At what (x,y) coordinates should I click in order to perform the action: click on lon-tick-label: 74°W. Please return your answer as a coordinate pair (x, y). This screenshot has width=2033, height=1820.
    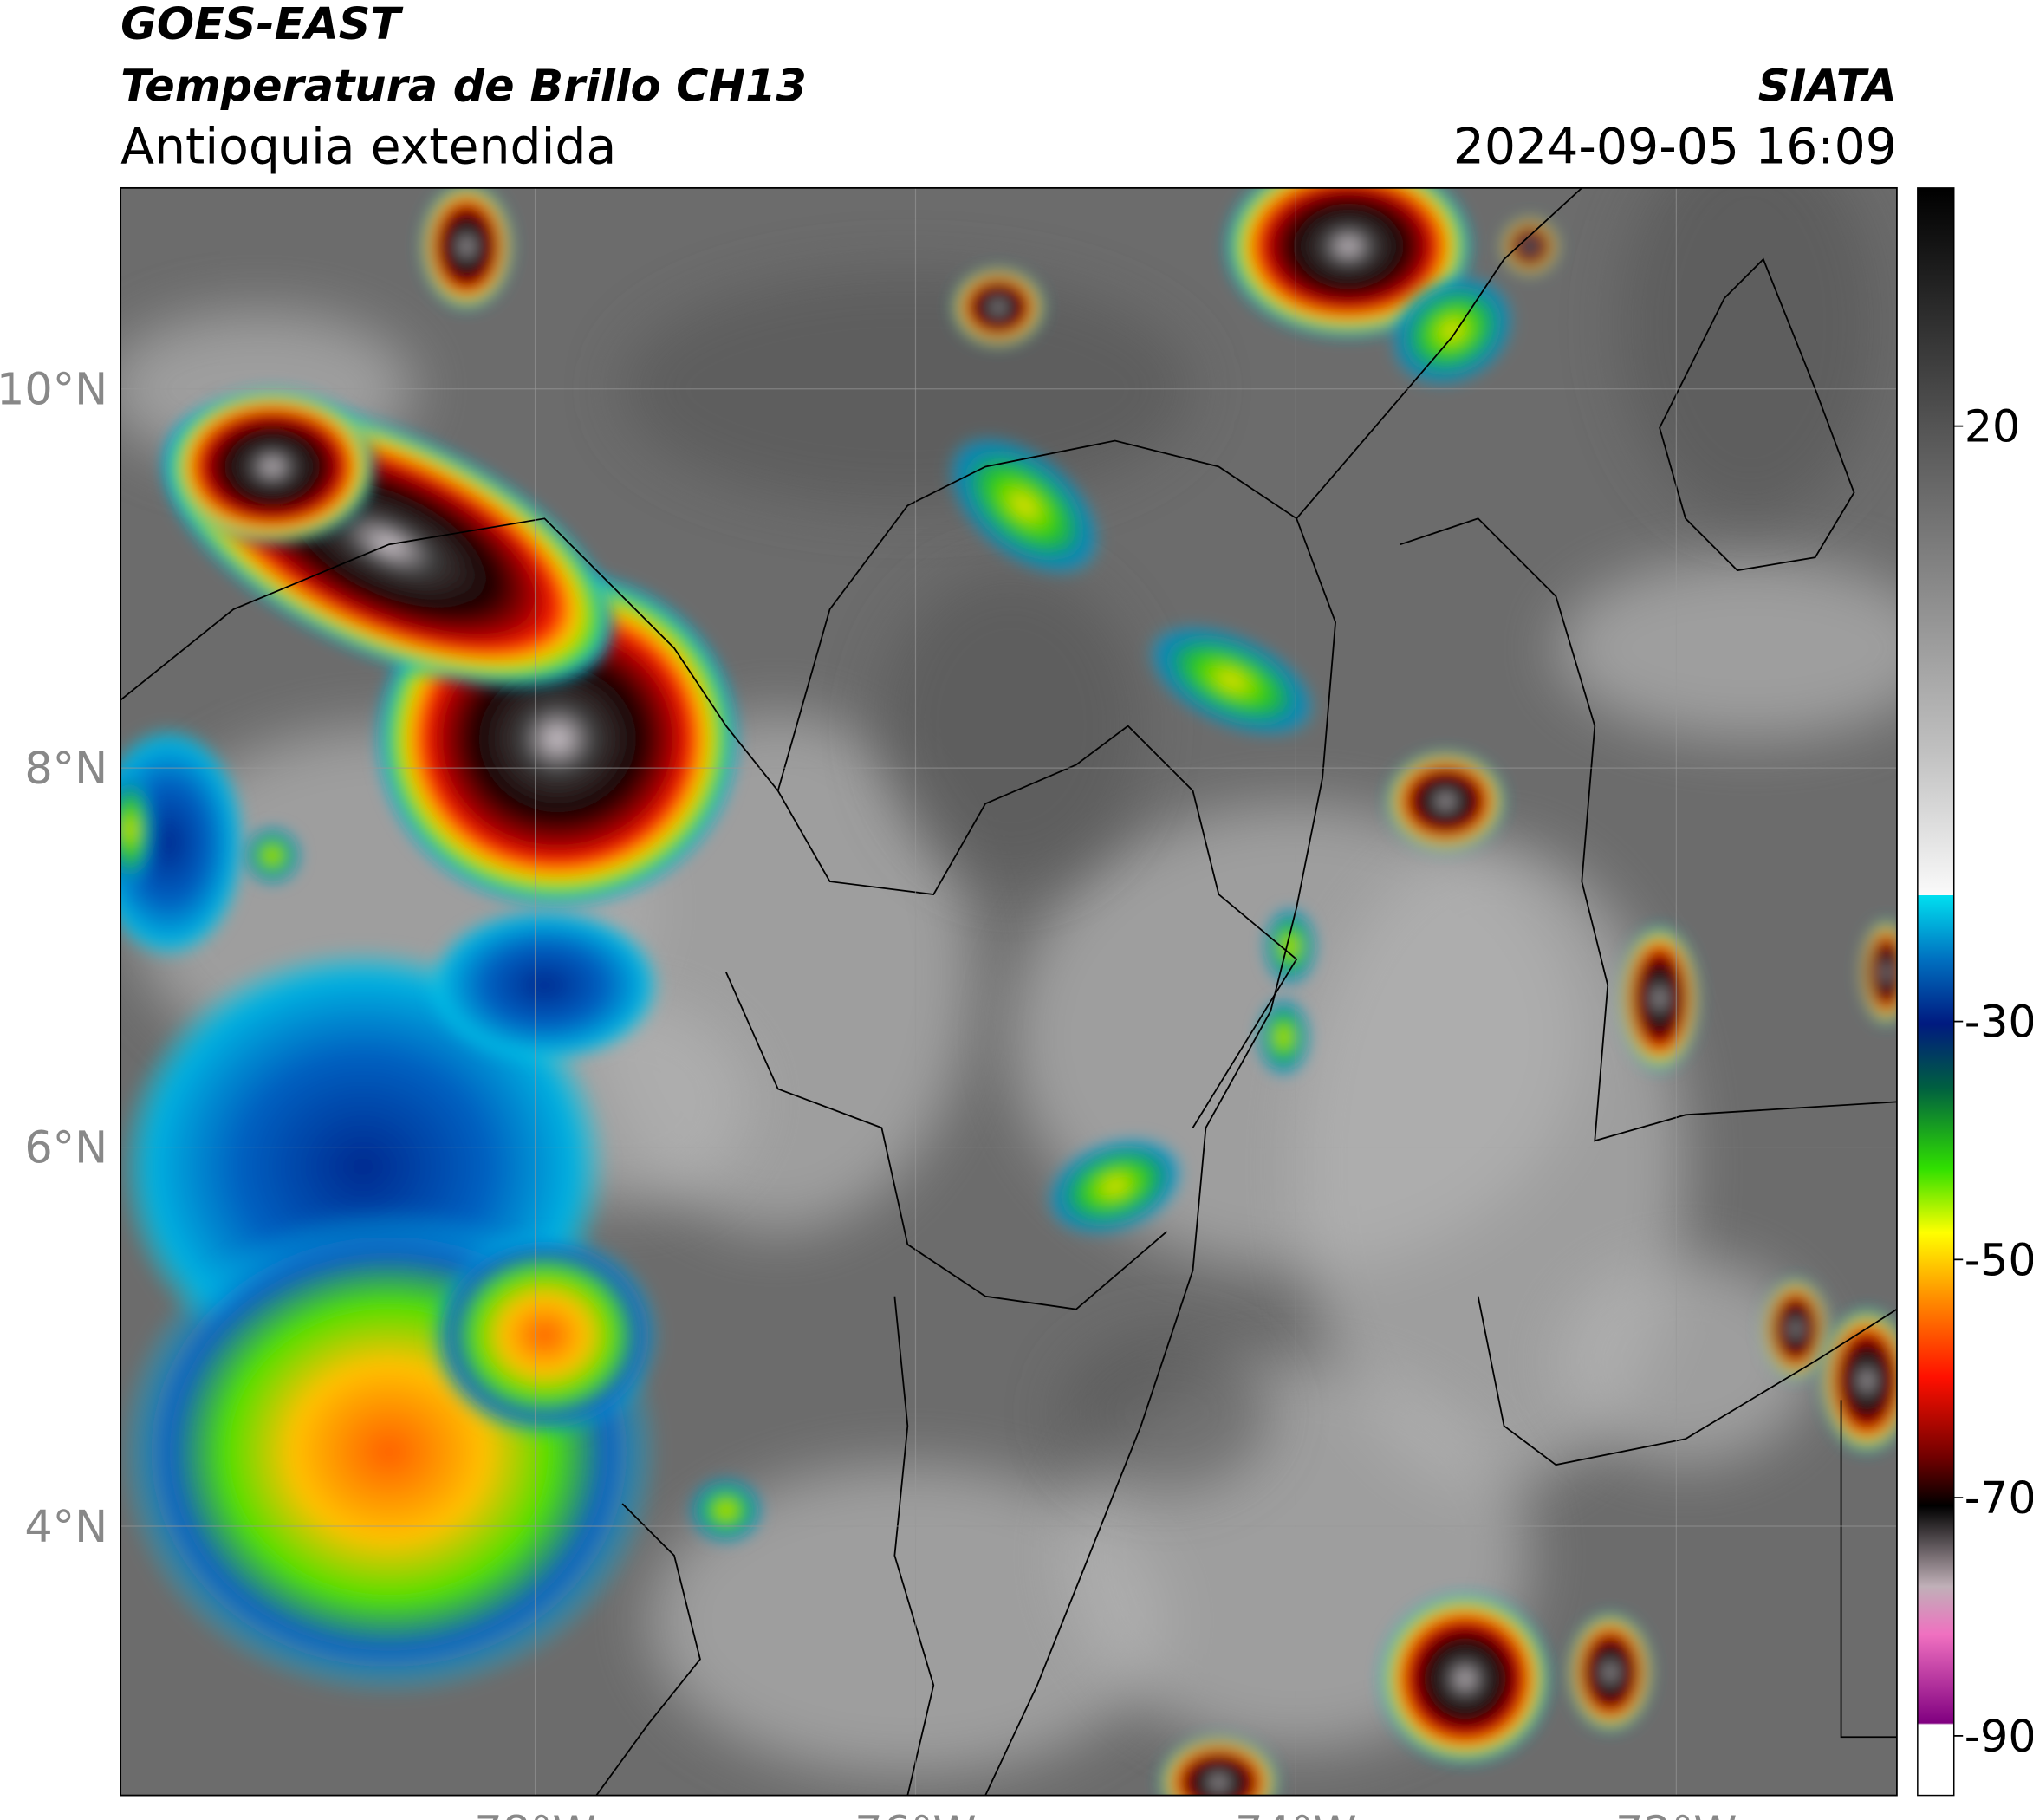
    Looking at the image, I should click on (1295, 1813).